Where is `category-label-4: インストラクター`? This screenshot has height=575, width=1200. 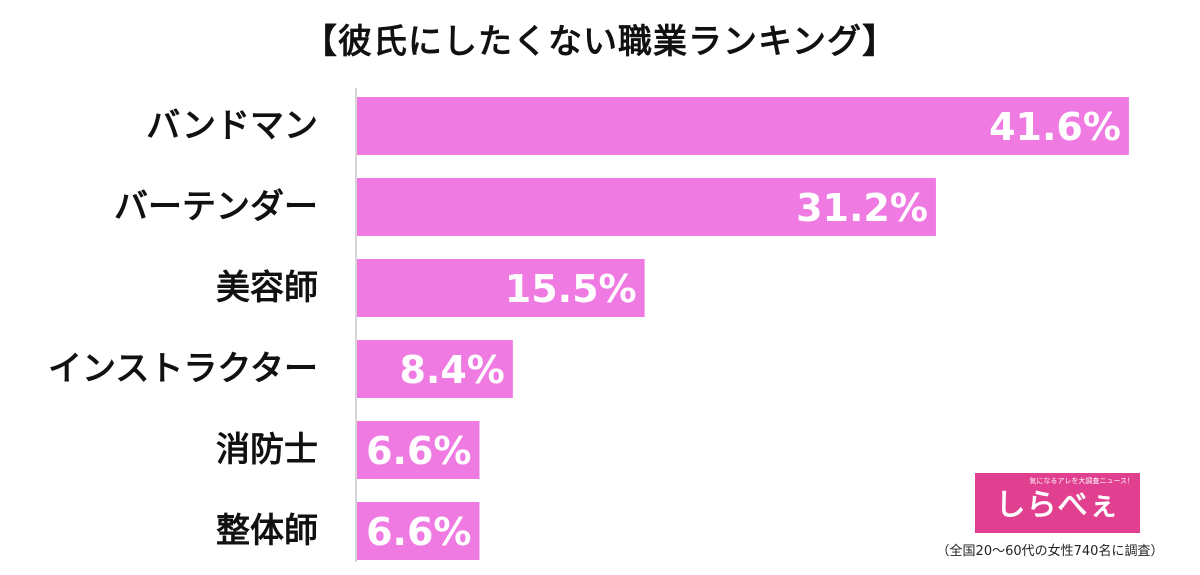
category-label-4: インストラクター is located at coordinates (183, 369).